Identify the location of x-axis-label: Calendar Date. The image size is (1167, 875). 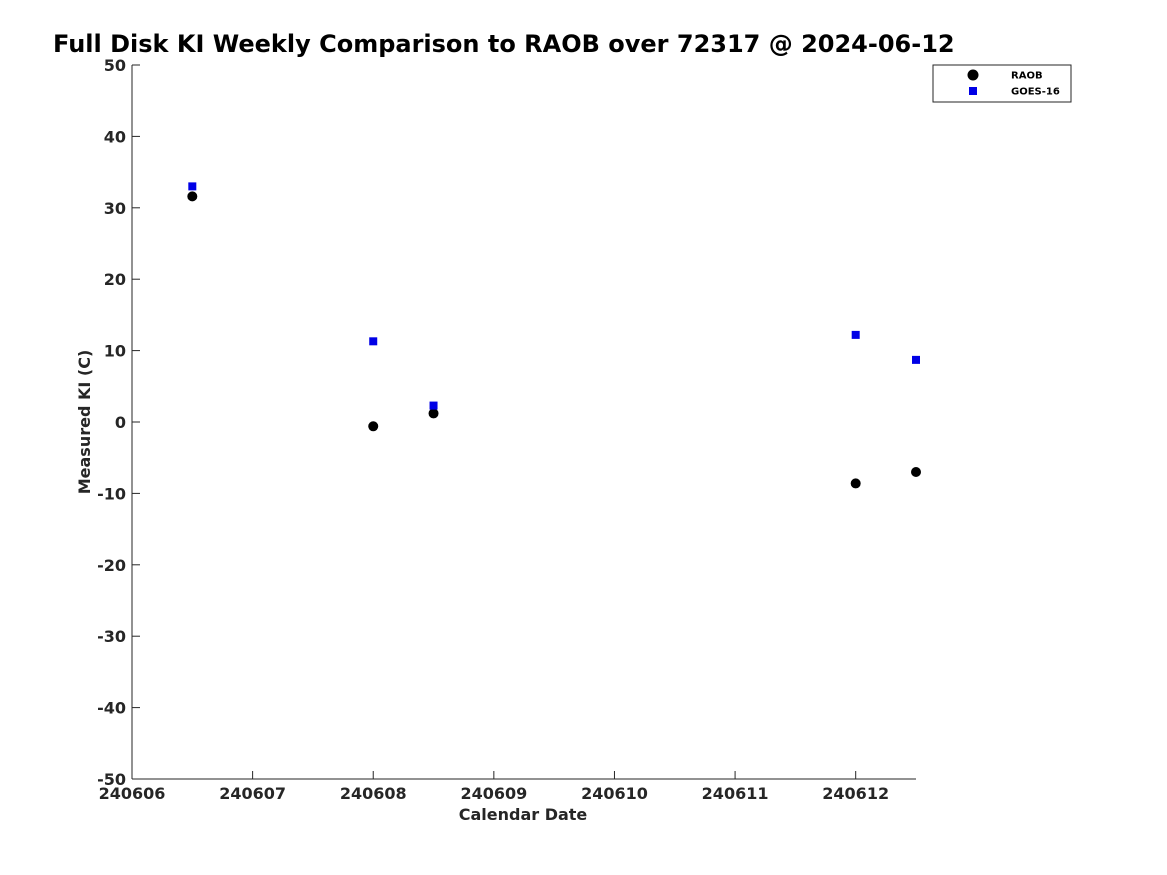
(523, 814).